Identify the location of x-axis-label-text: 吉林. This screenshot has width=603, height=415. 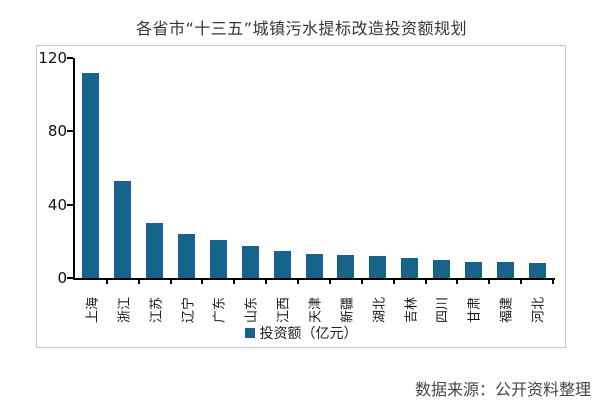
(412, 310).